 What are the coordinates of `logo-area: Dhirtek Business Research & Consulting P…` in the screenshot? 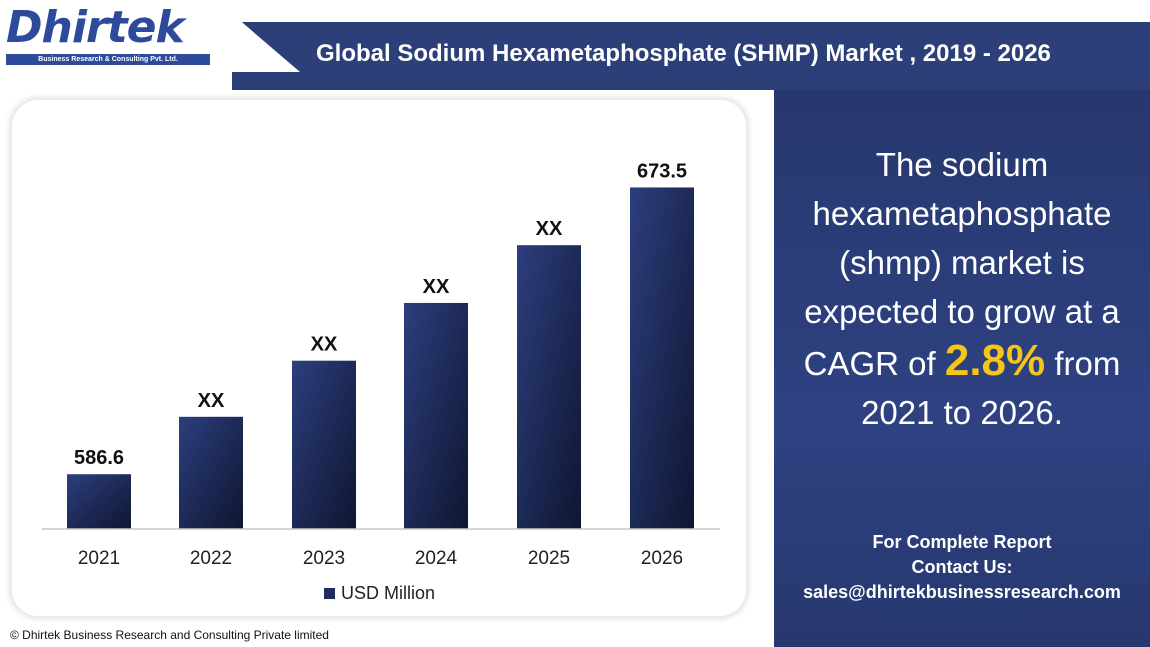 It's located at (150, 36).